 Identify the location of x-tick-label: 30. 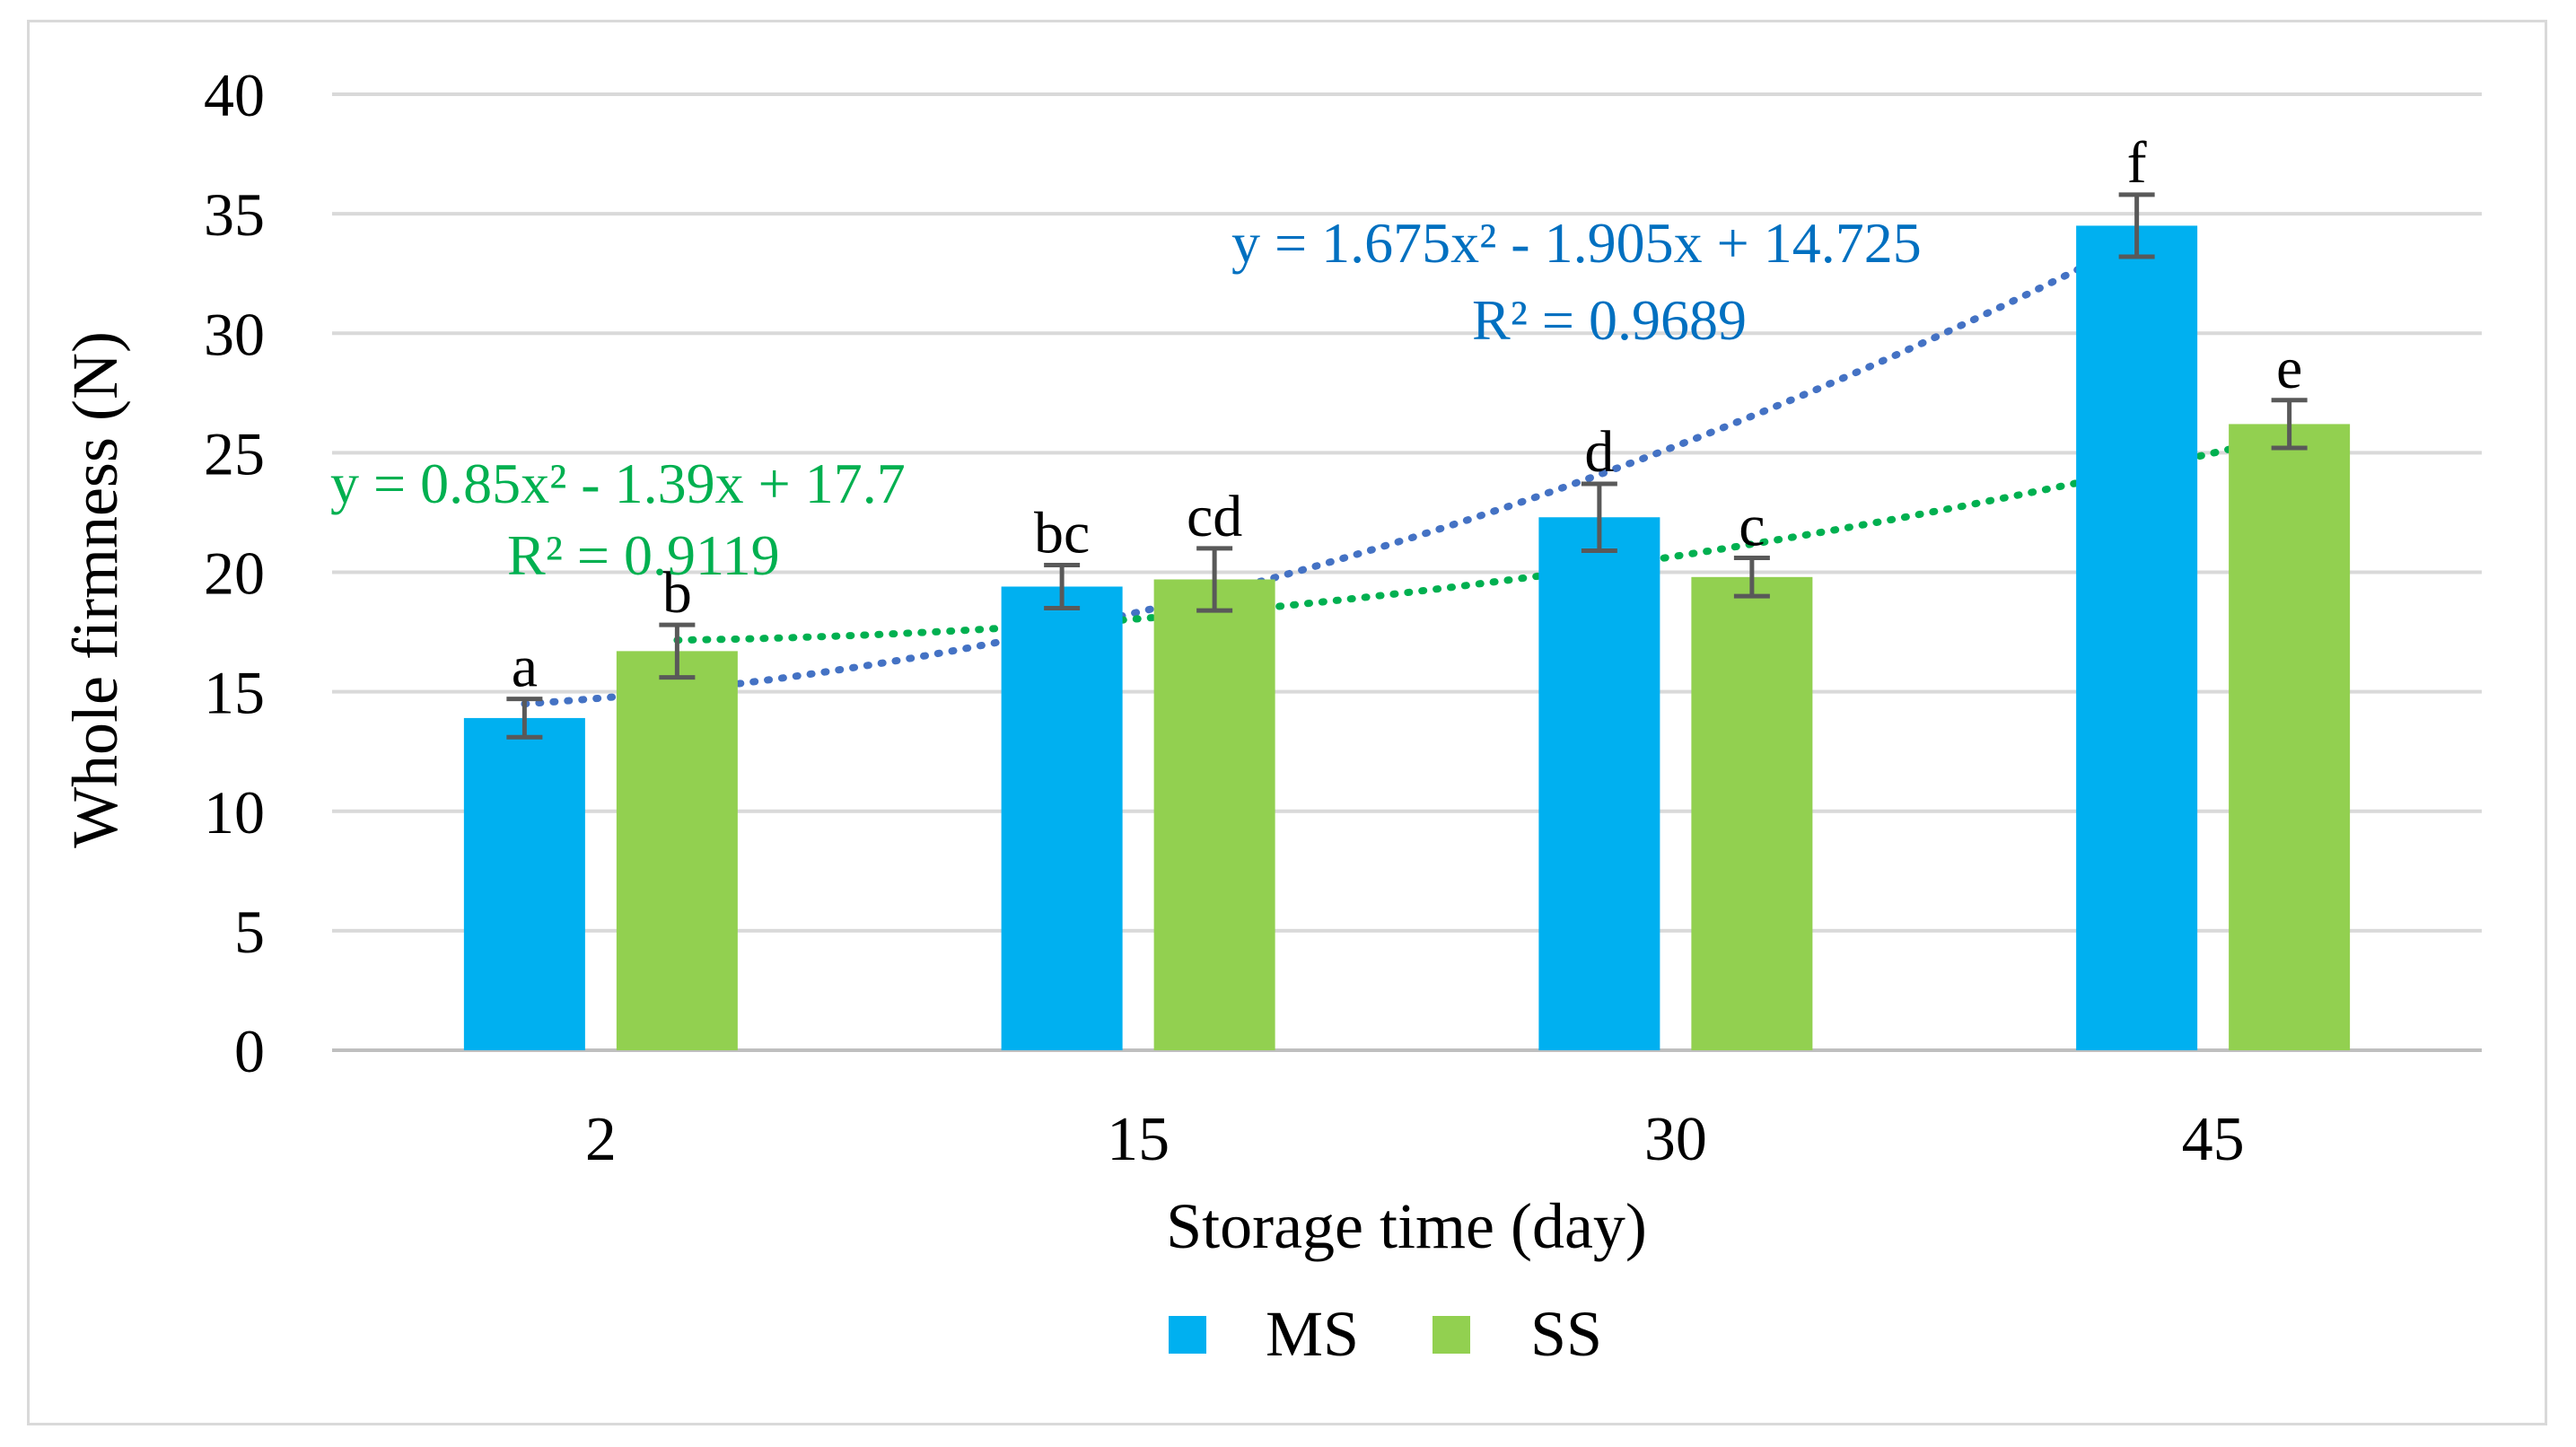
(1675, 1139).